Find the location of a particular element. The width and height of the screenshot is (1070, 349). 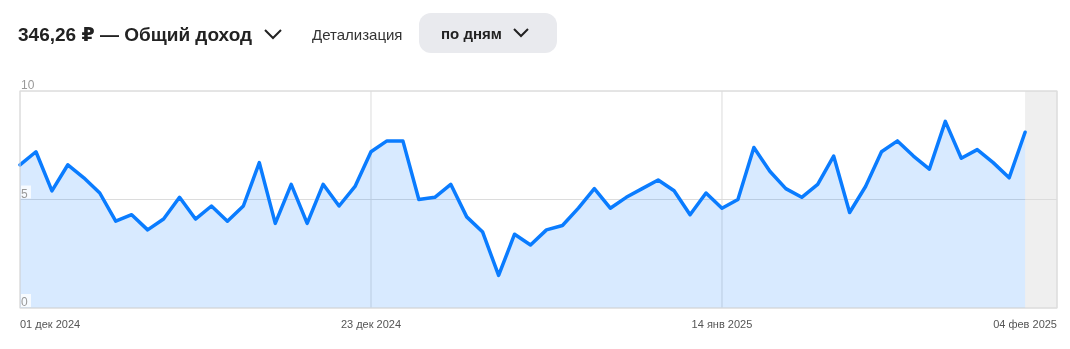

x-tick-label: 23 дек 2024 is located at coordinates (371, 324).